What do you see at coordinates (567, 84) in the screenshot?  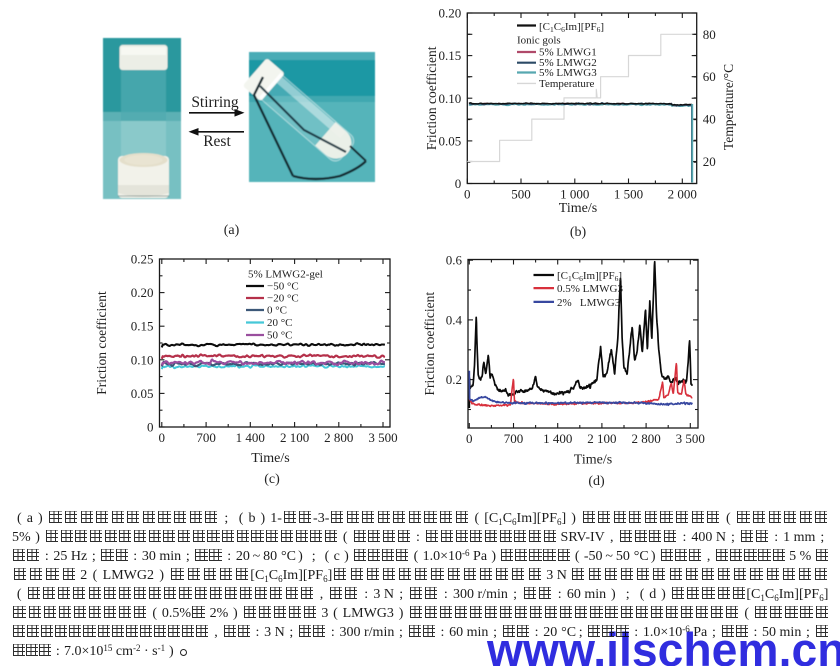 I see `svg-text: Temperature` at bounding box center [567, 84].